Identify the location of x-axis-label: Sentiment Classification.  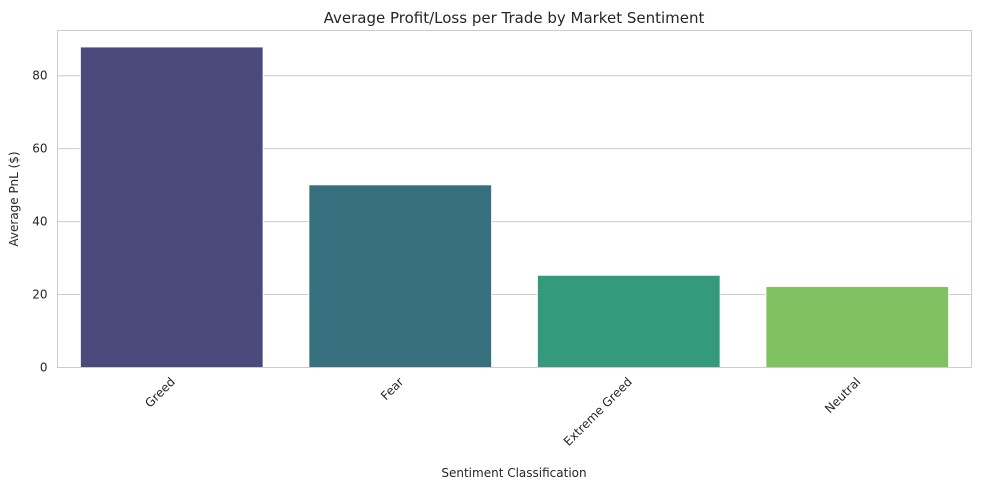
(513, 473).